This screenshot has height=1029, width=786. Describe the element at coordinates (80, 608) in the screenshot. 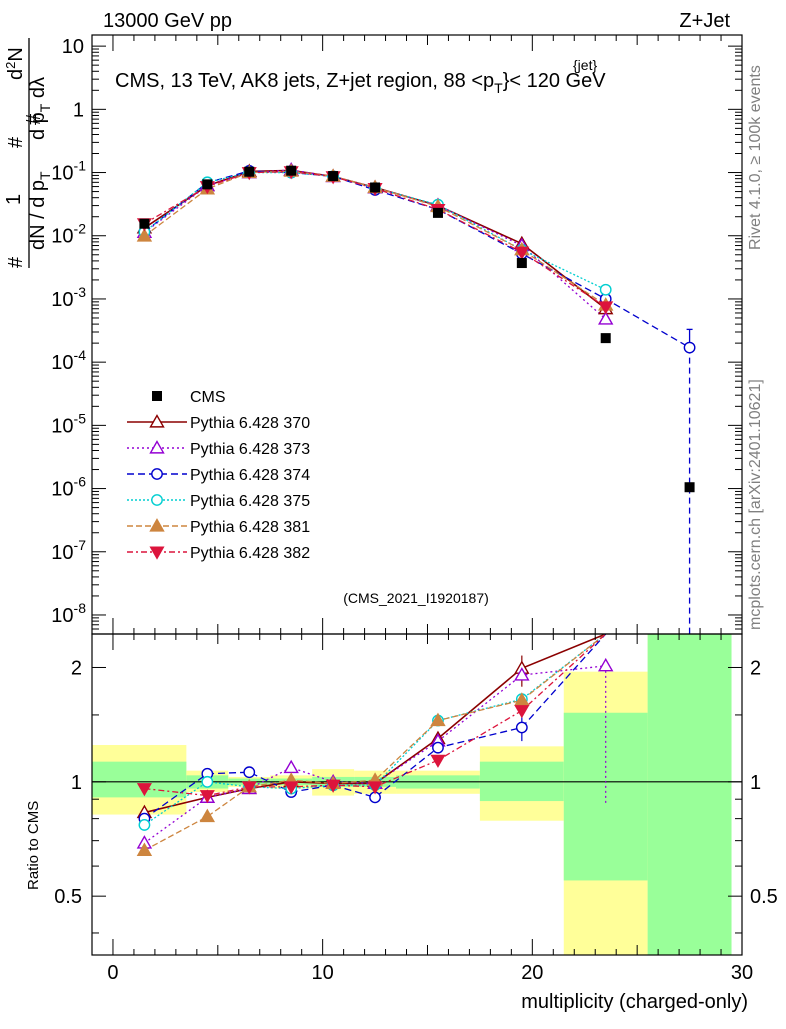

I see `y-tick-label-exp: -8` at that location.